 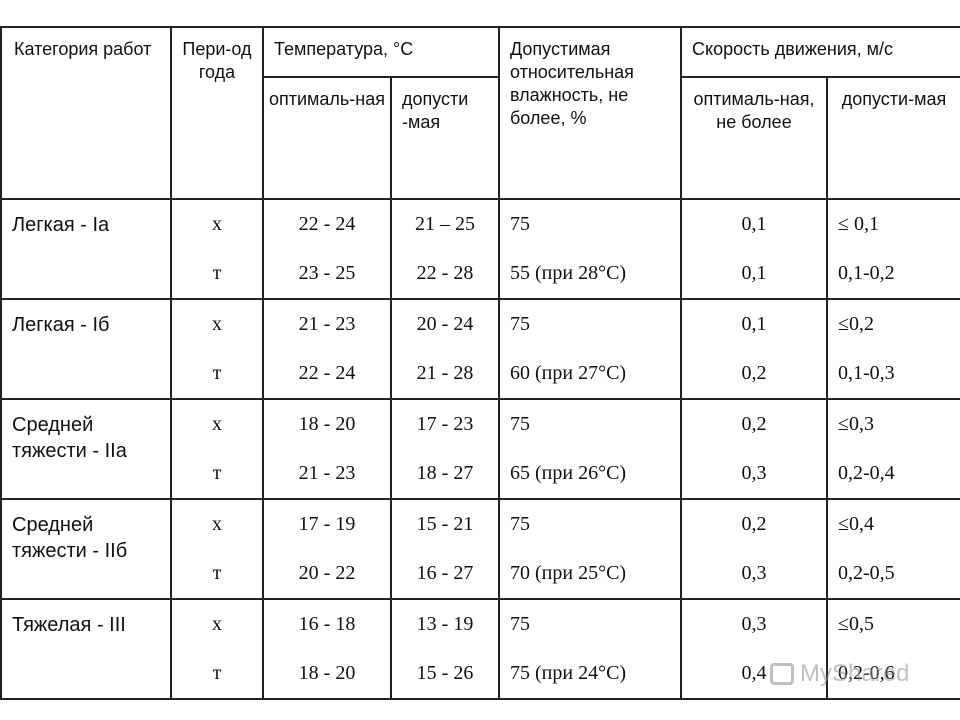 I want to click on temp-allowed-cell: 20 - 24 21 - 28, so click(x=445, y=349).